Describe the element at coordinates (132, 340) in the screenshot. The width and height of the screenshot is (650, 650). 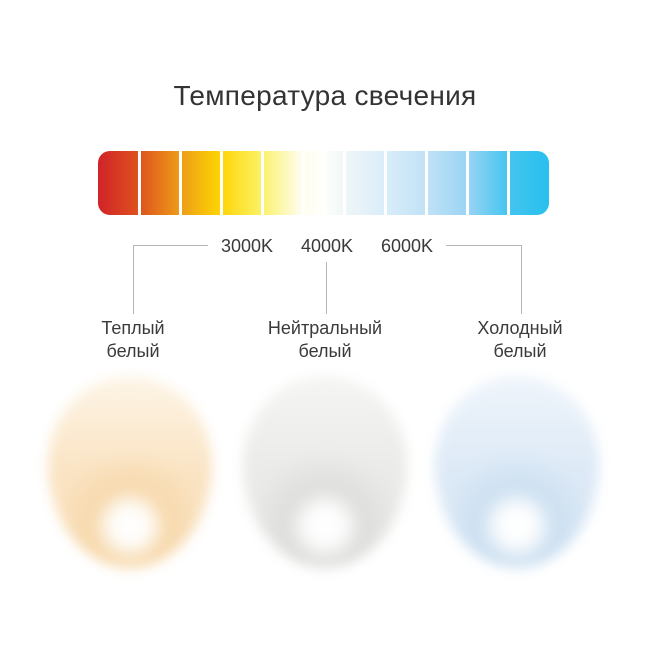
I see `category-label-warm-white: Теплый белый` at that location.